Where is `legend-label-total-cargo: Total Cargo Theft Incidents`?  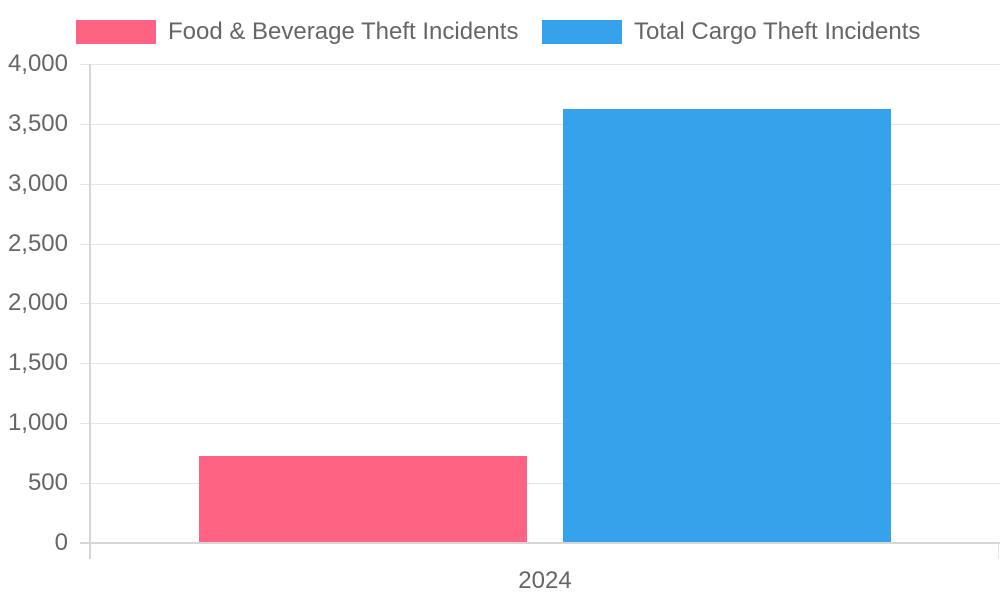 legend-label-total-cargo: Total Cargo Theft Incidents is located at coordinates (777, 31).